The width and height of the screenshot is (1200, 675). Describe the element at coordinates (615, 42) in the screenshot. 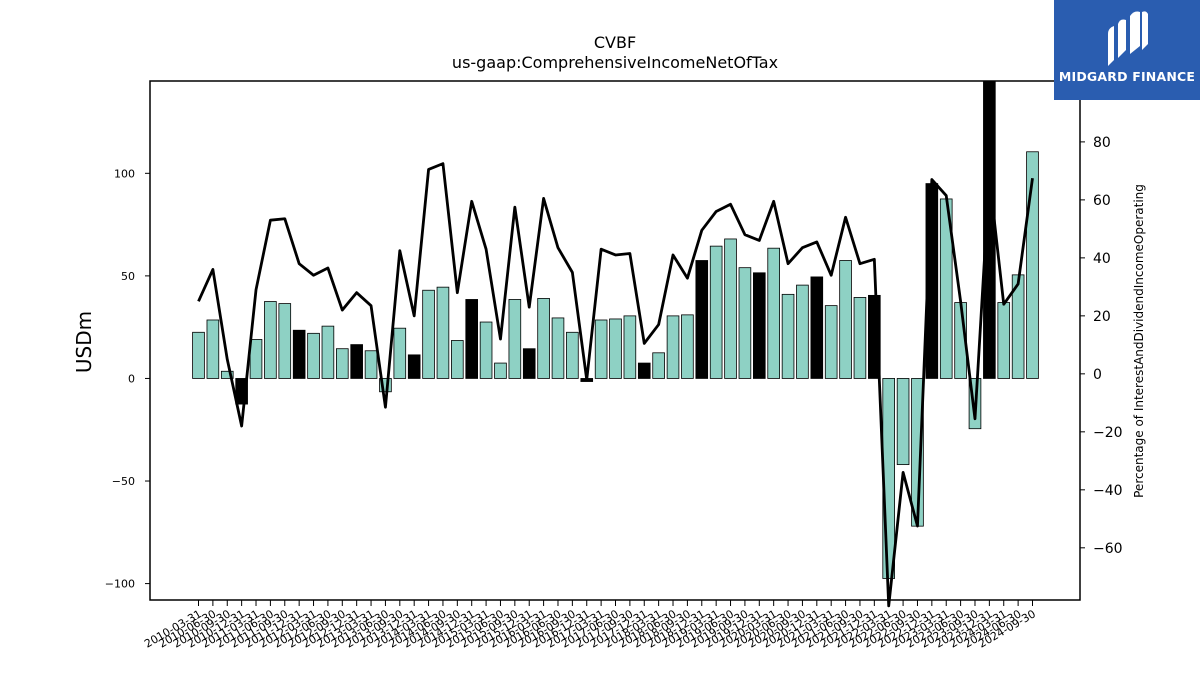

I see `chart-title: CVBF` at that location.